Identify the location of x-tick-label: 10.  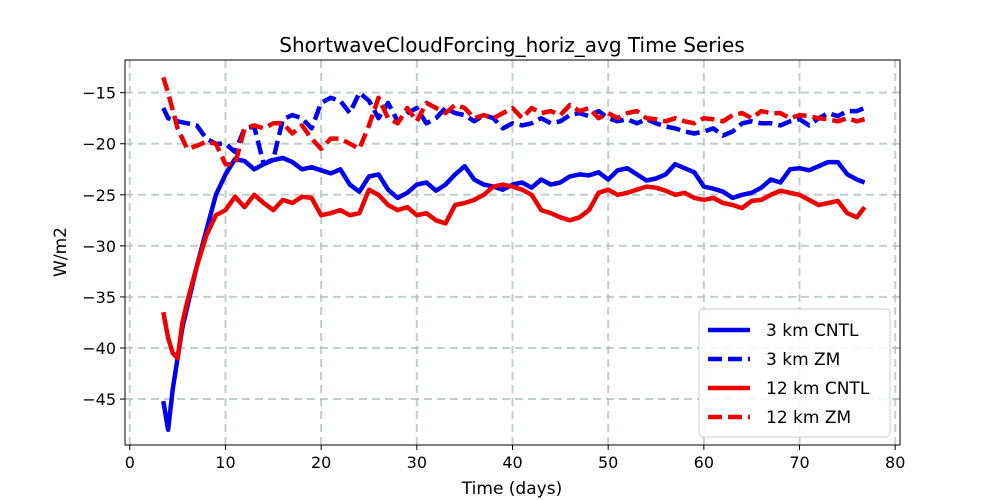
(225, 462).